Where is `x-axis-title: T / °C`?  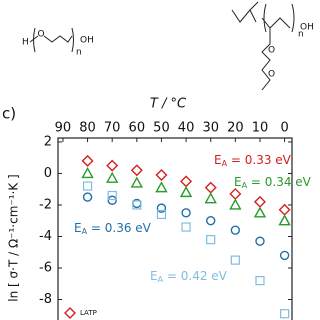 x-axis-title: T / °C is located at coordinates (168, 104).